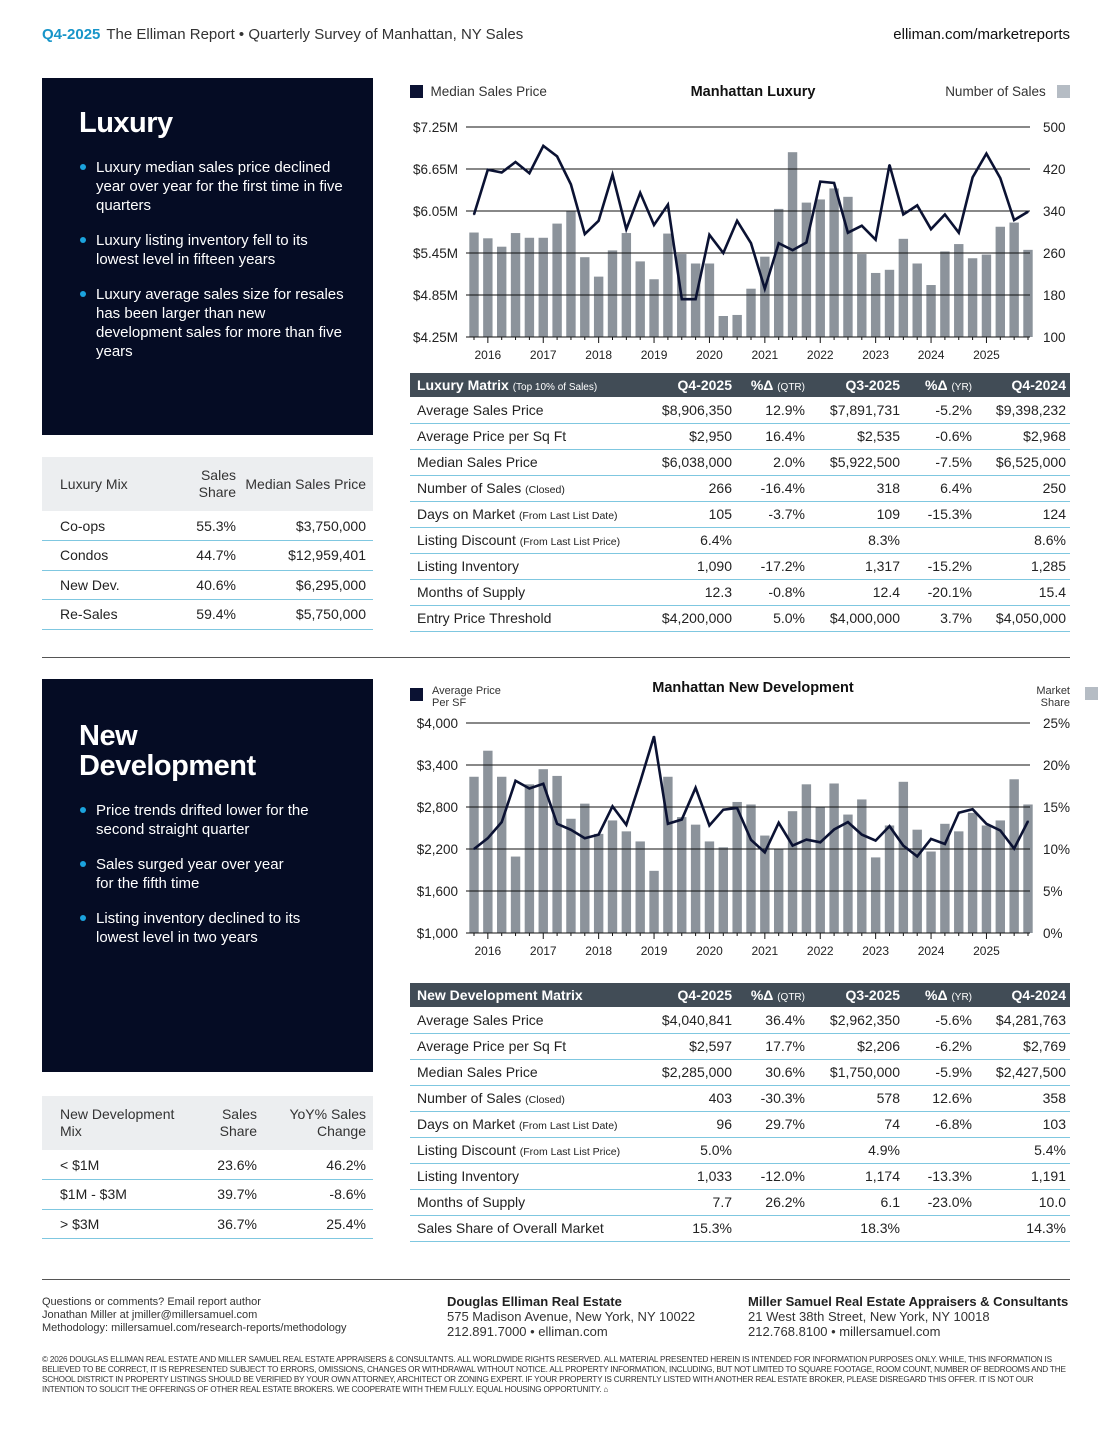 The height and width of the screenshot is (1442, 1120). Describe the element at coordinates (1023, 540) in the screenshot. I see `cell: 8.6%` at that location.